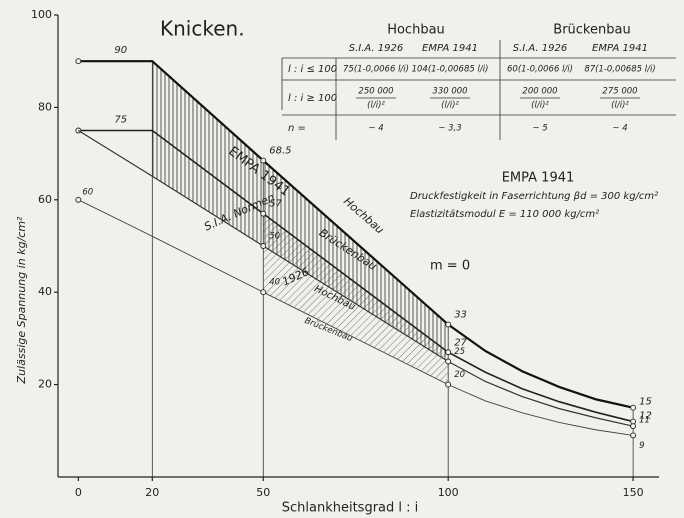 Image resolution: width=684 pixels, height=518 pixels. Describe the element at coordinates (460, 342) in the screenshot. I see `value-label: 27` at that location.